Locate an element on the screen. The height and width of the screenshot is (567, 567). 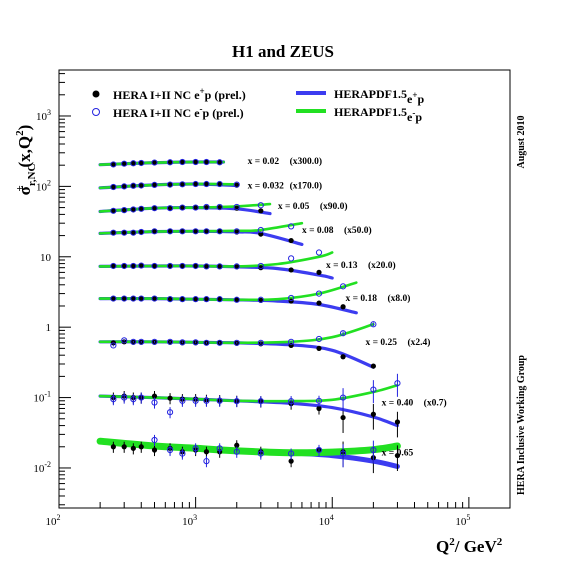
legend-text-part: e is located at coordinates (410, 99).